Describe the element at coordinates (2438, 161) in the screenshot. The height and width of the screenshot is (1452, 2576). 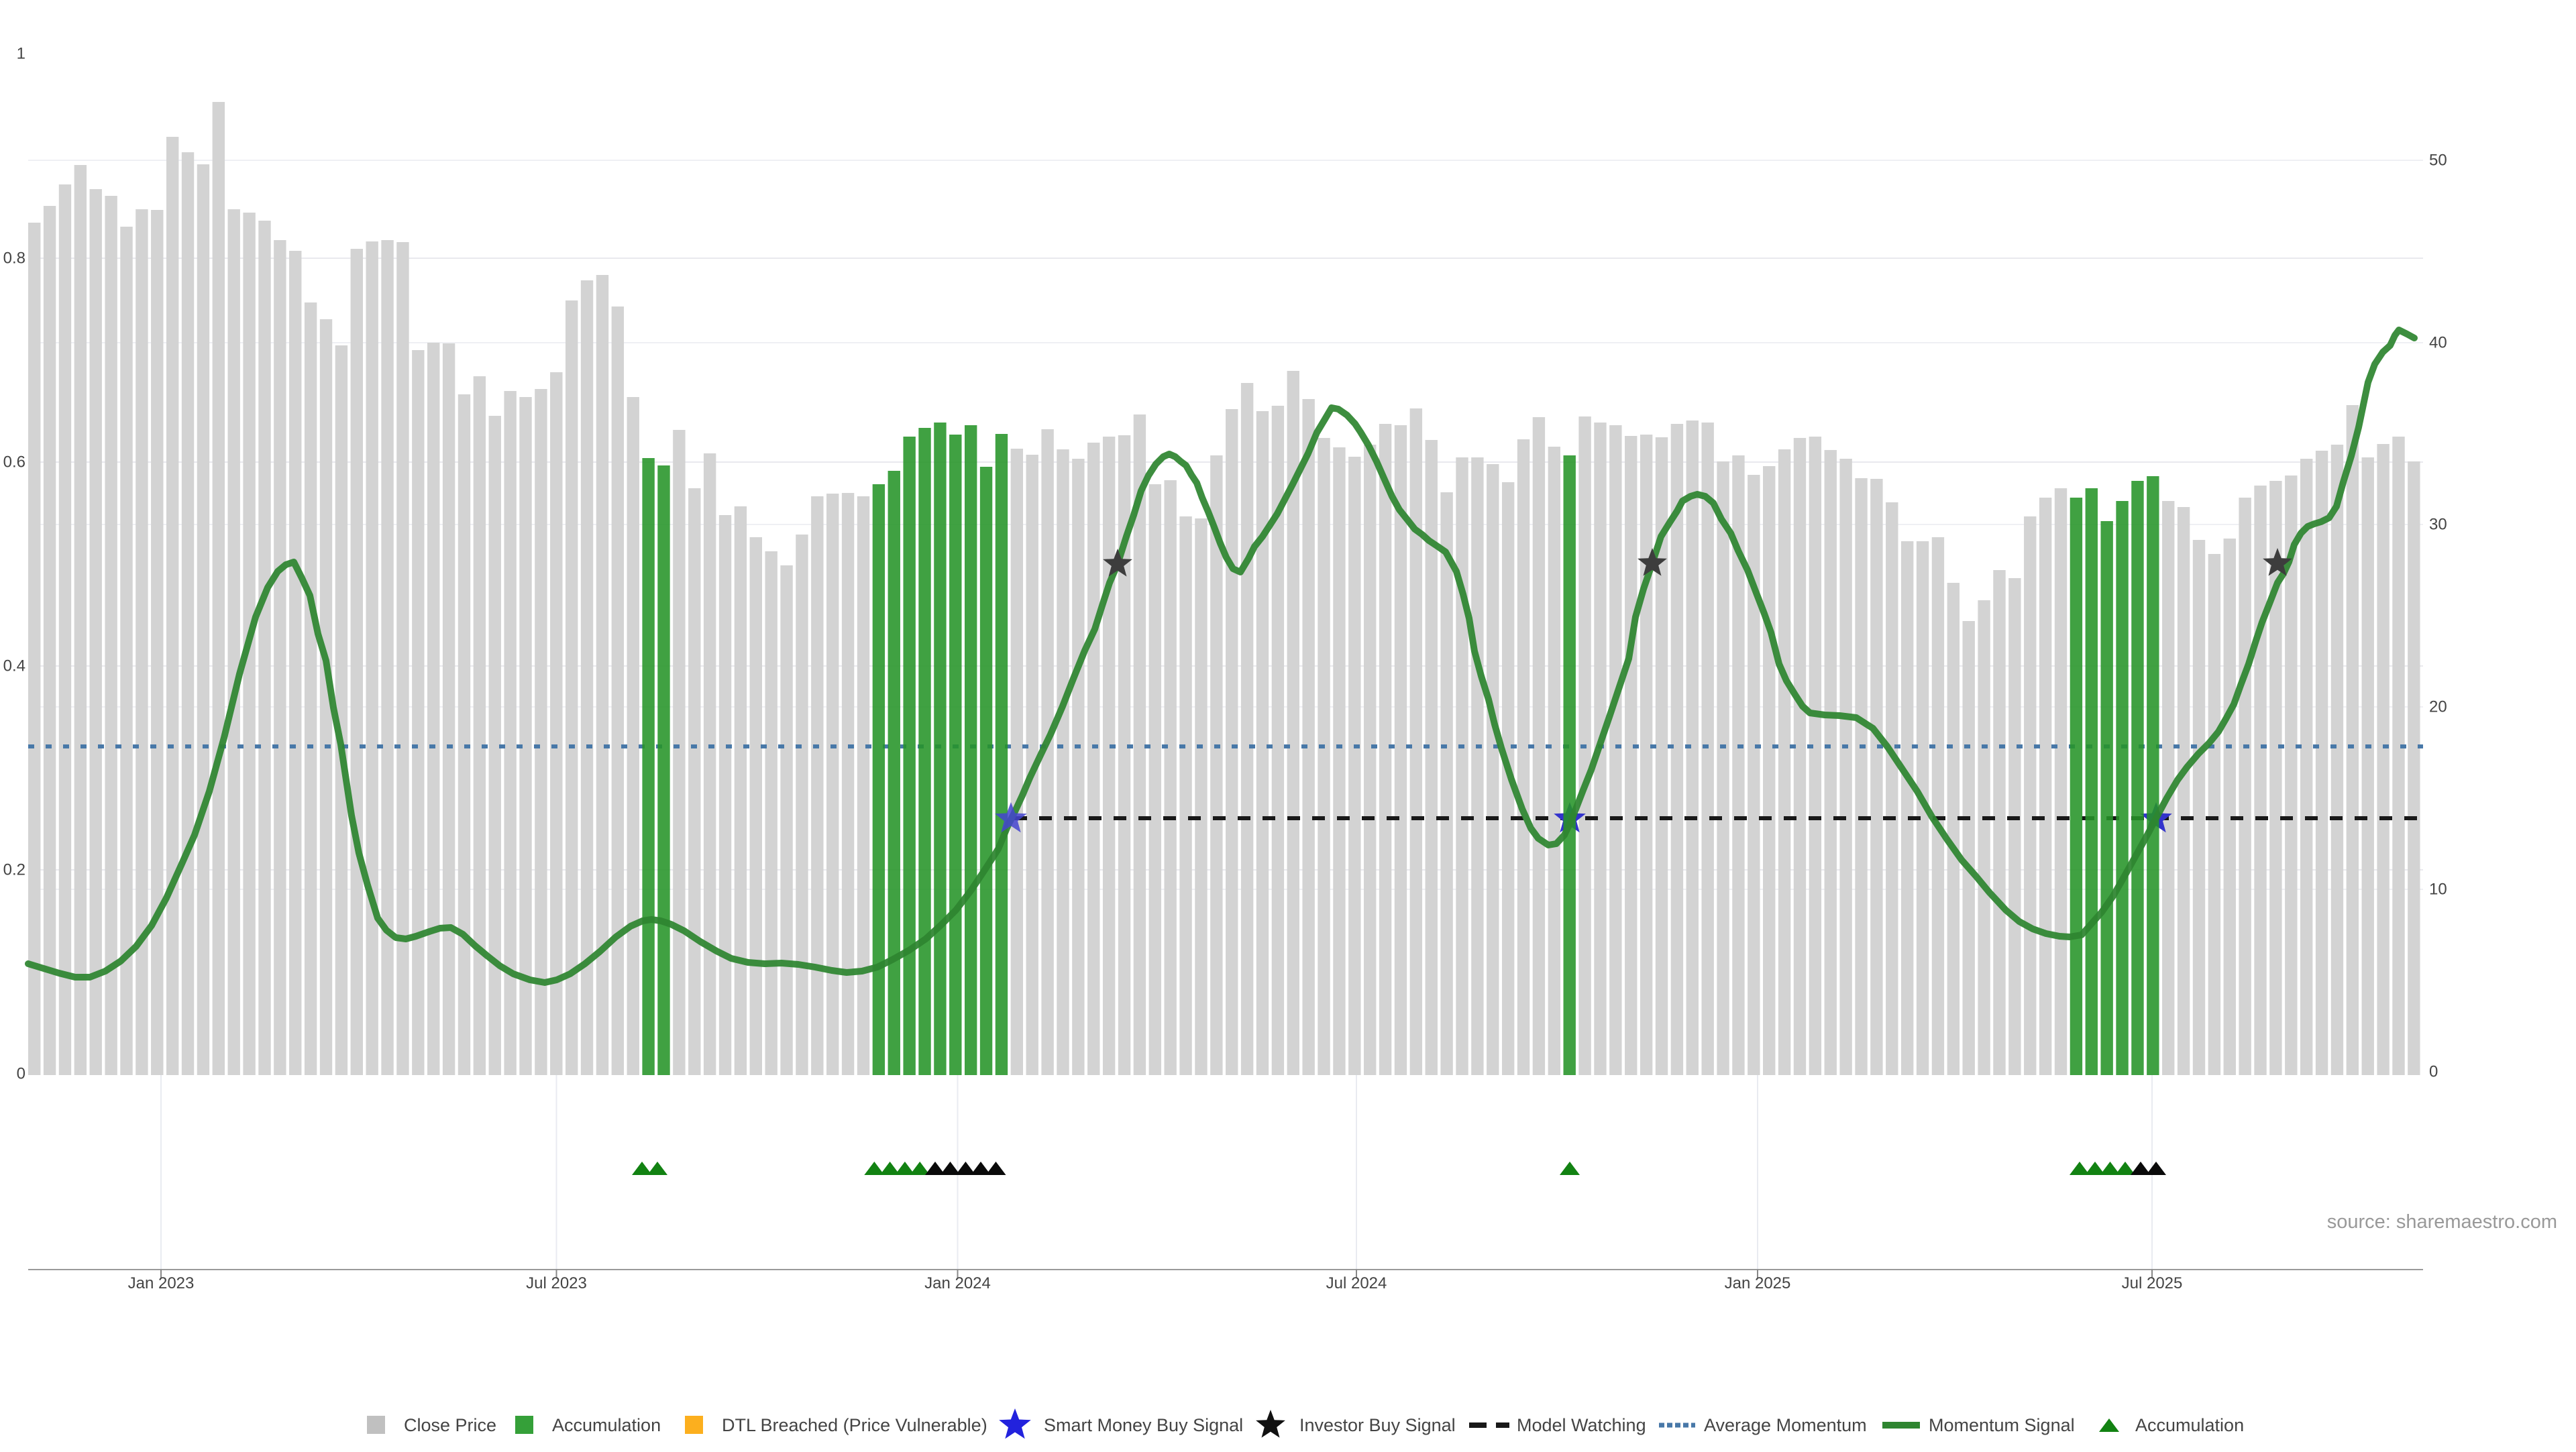
I see `svg-text: 50` at that location.